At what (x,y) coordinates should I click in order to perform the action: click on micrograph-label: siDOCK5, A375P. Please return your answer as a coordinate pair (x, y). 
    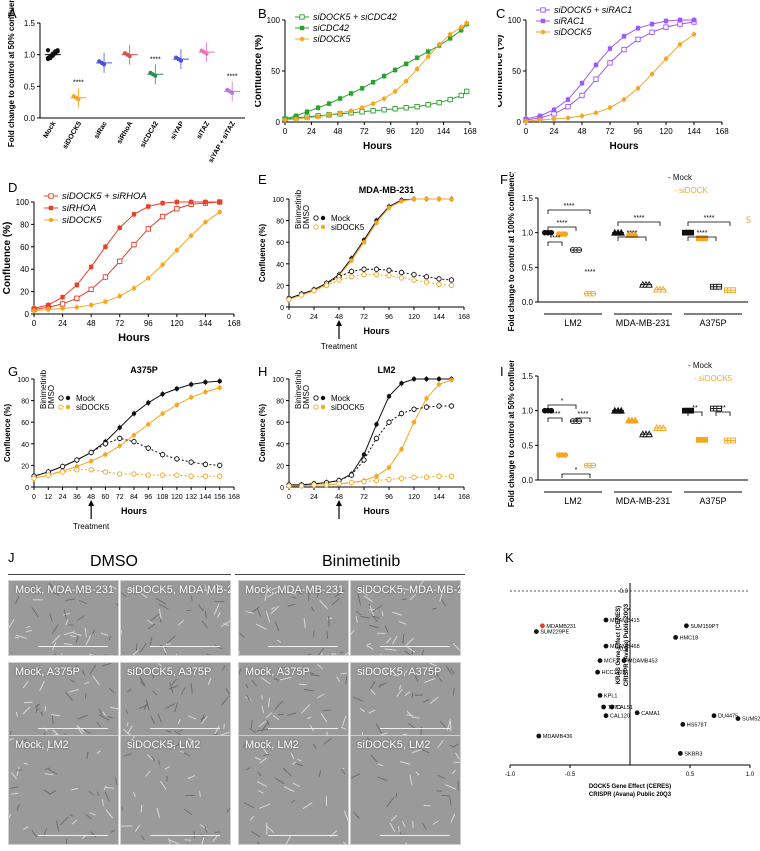
    Looking at the image, I should click on (169, 672).